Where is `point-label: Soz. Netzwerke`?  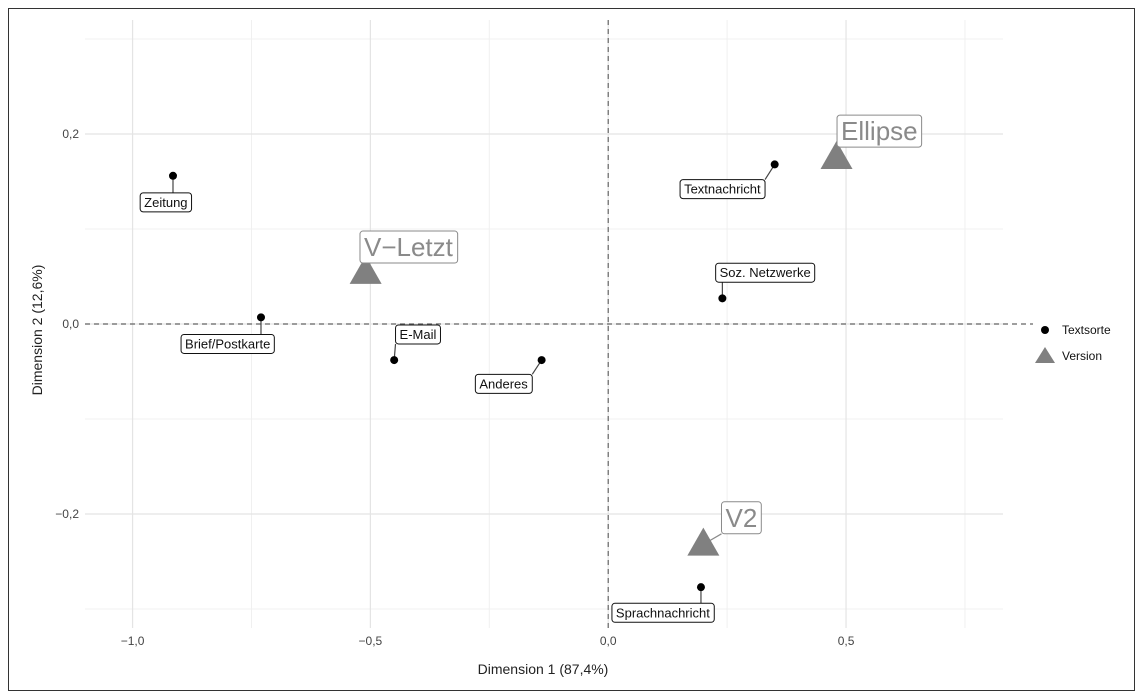 point-label: Soz. Netzwerke is located at coordinates (765, 272).